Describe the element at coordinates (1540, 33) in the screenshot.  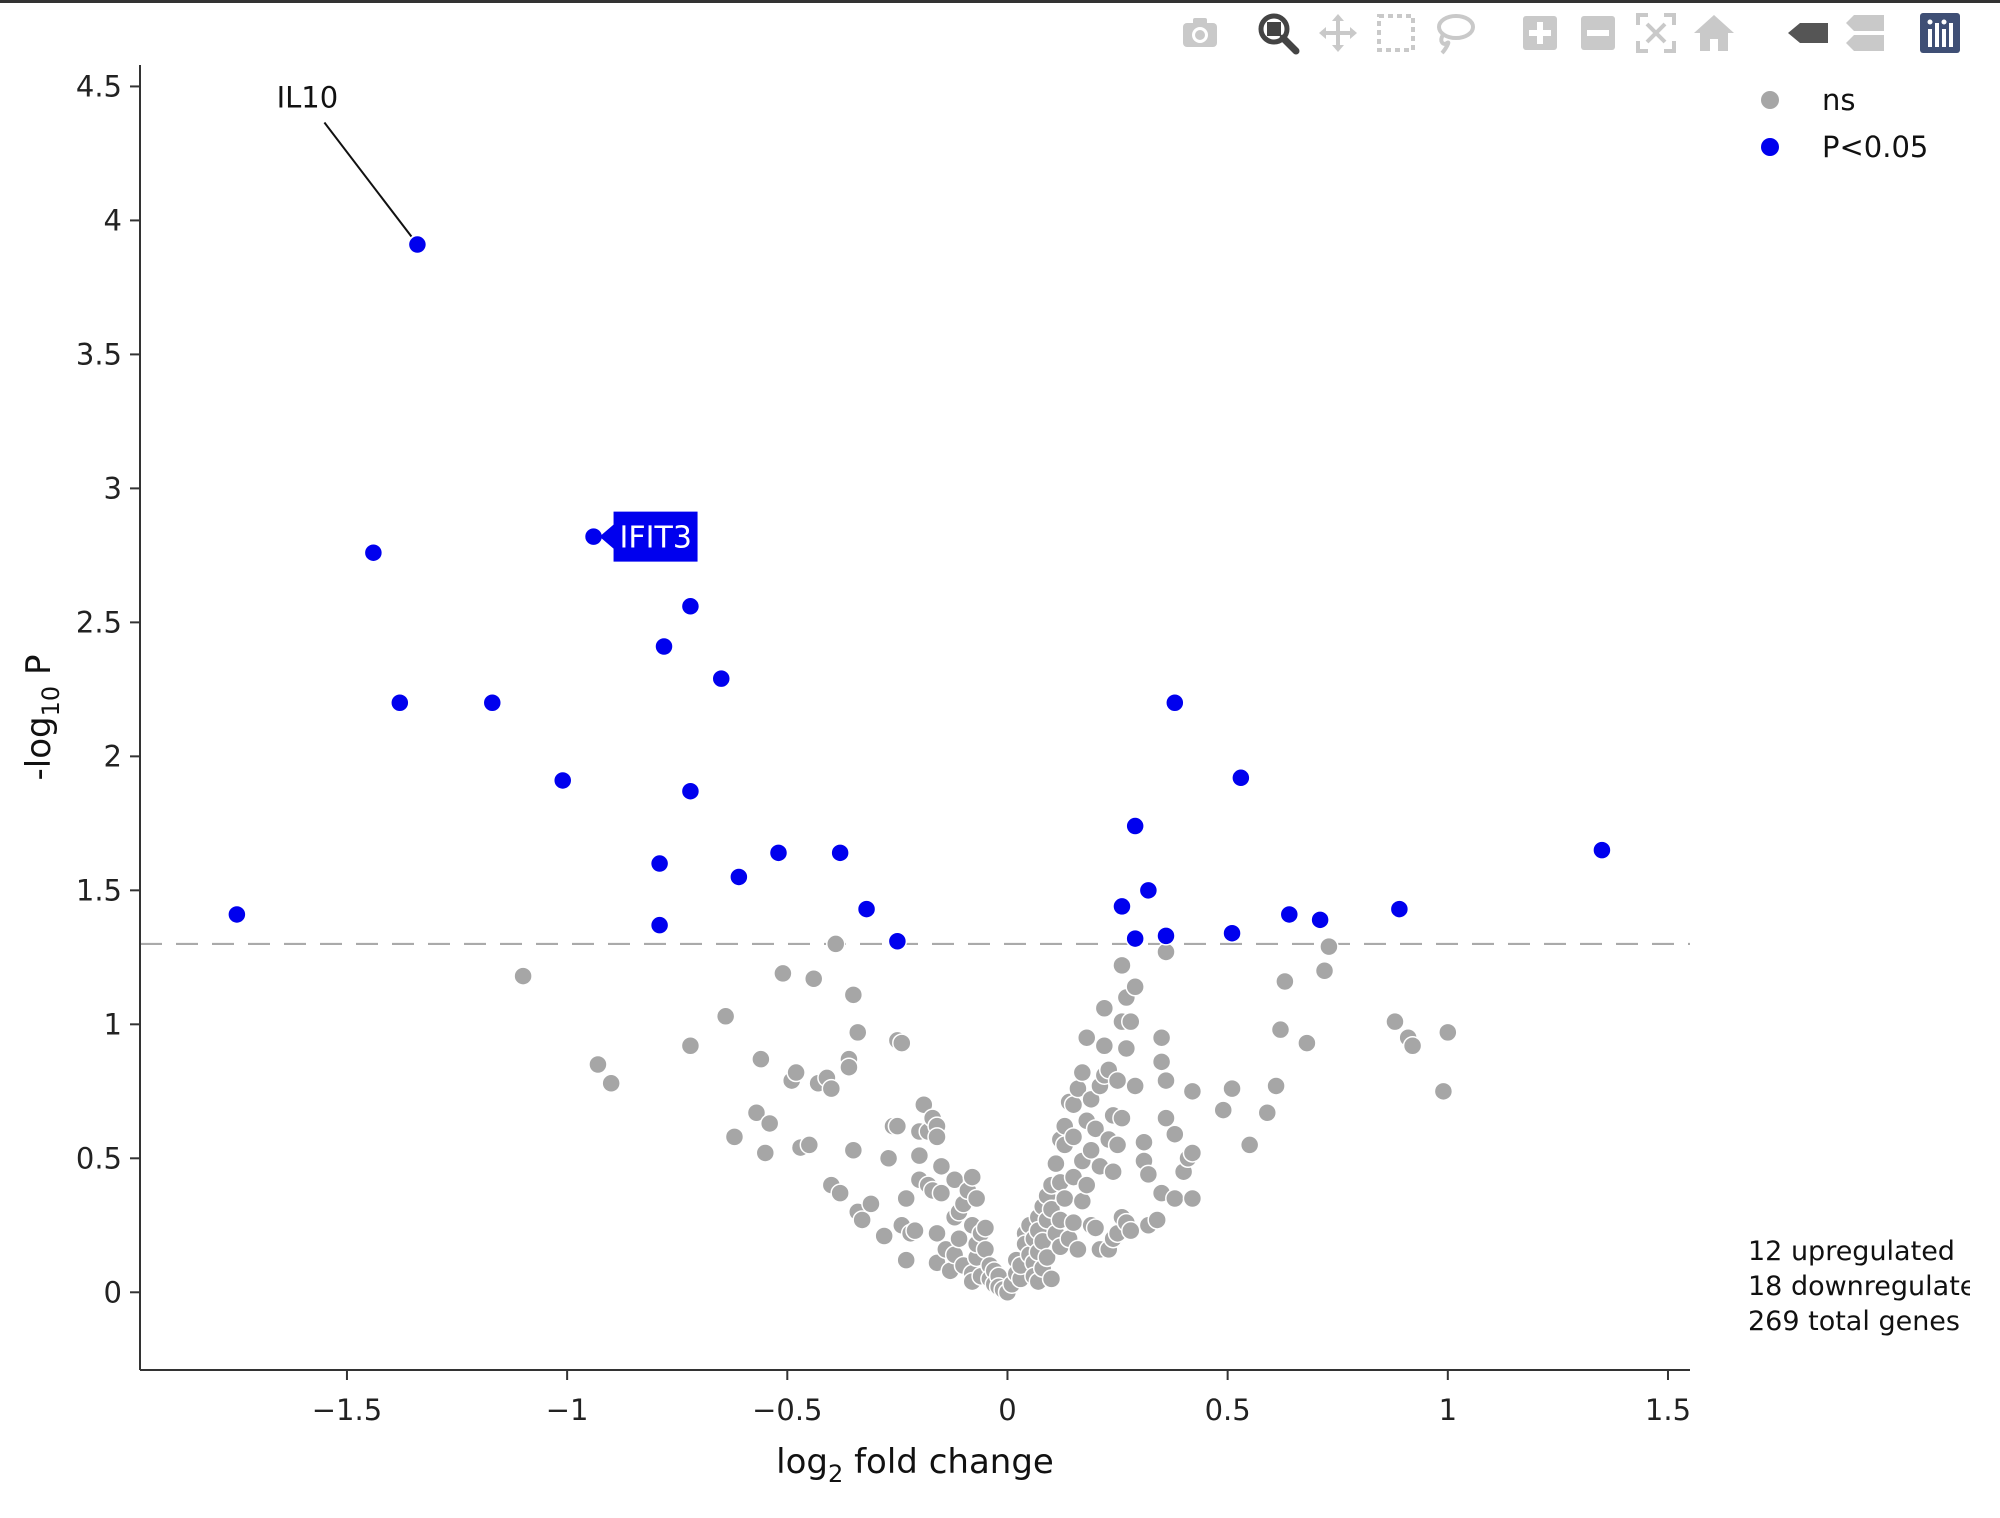
I see `zoom-in-icon` at that location.